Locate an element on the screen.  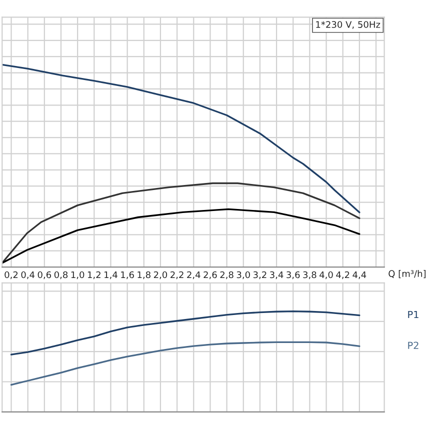
x-tick-label: 4,4 is located at coordinates (359, 275).